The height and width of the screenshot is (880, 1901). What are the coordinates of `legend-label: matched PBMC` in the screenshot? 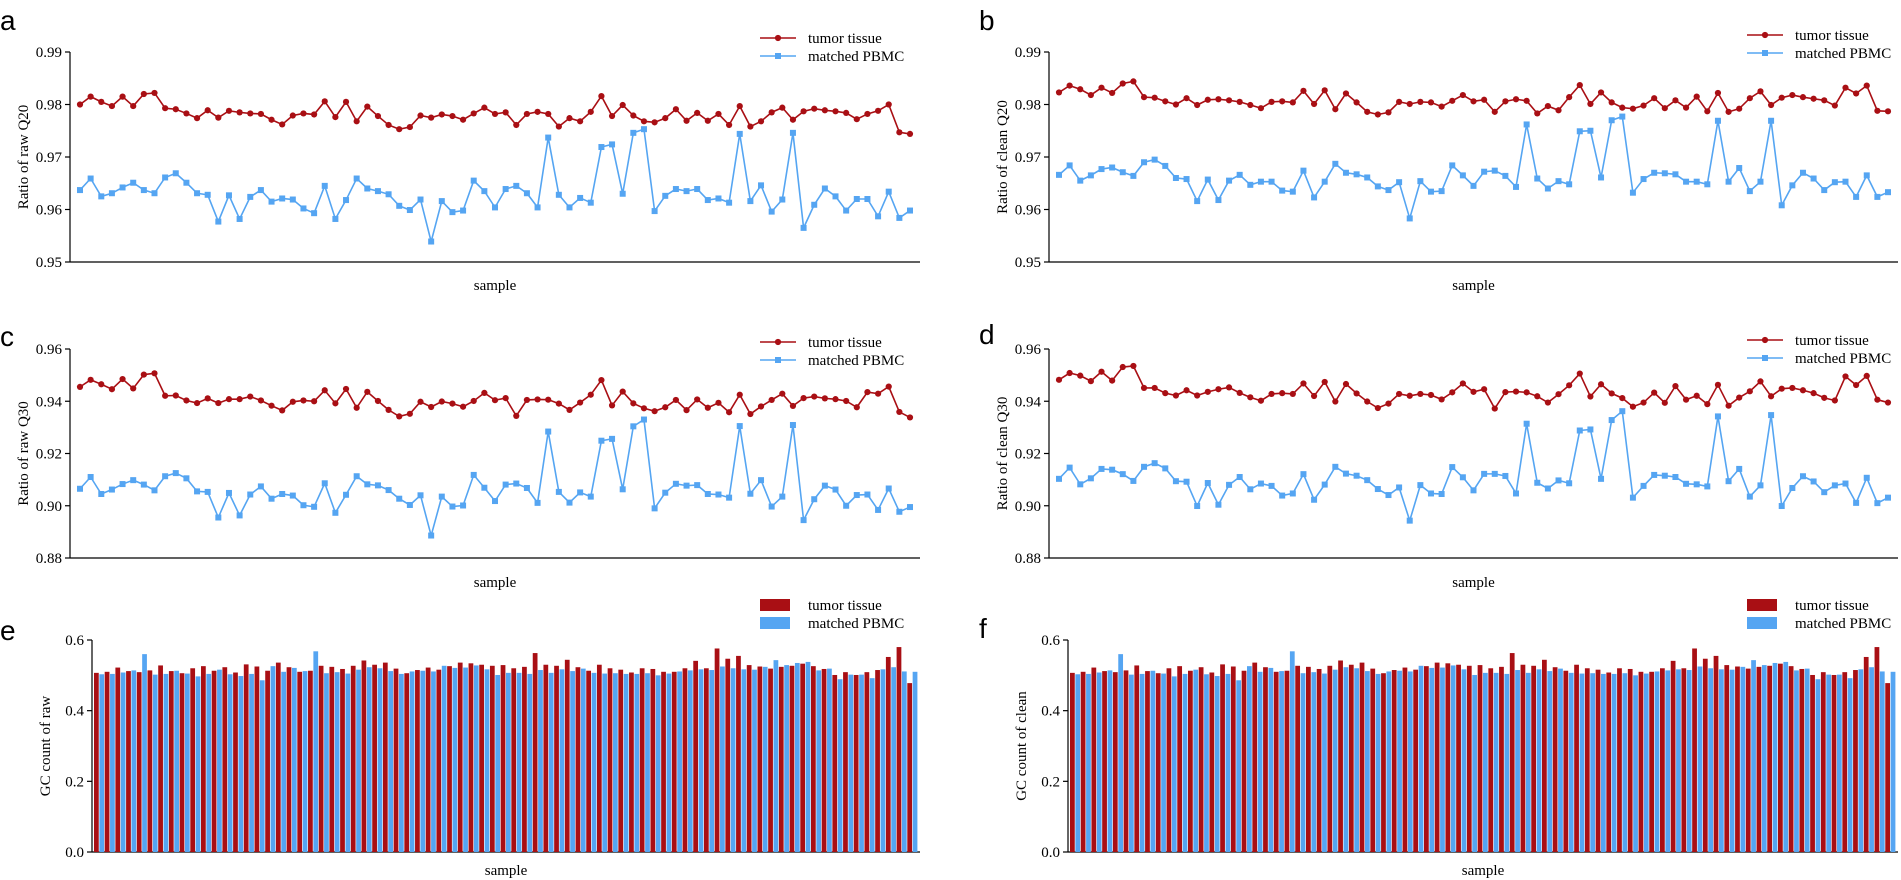 It's located at (856, 624).